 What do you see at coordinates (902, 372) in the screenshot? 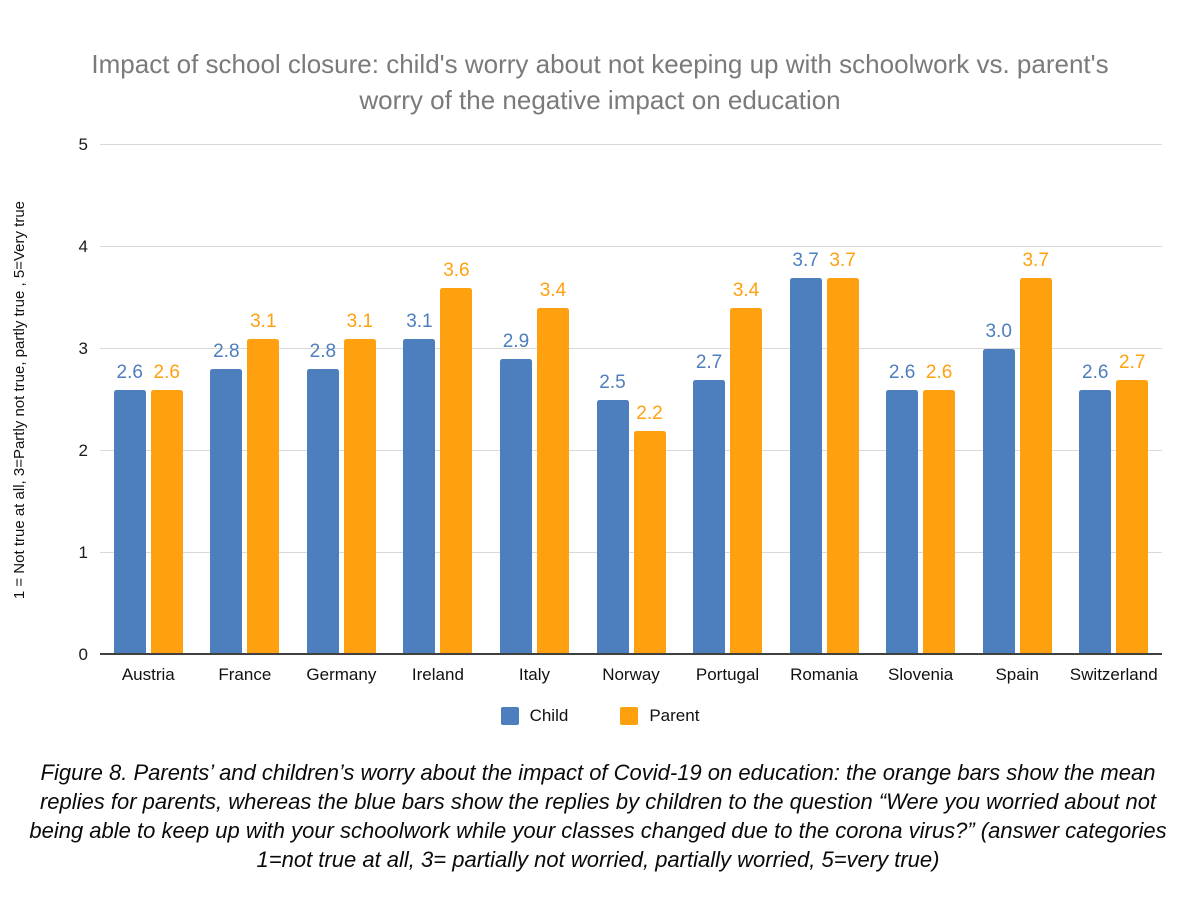
I see `bar-value-label-child-slovenia: 2.6` at bounding box center [902, 372].